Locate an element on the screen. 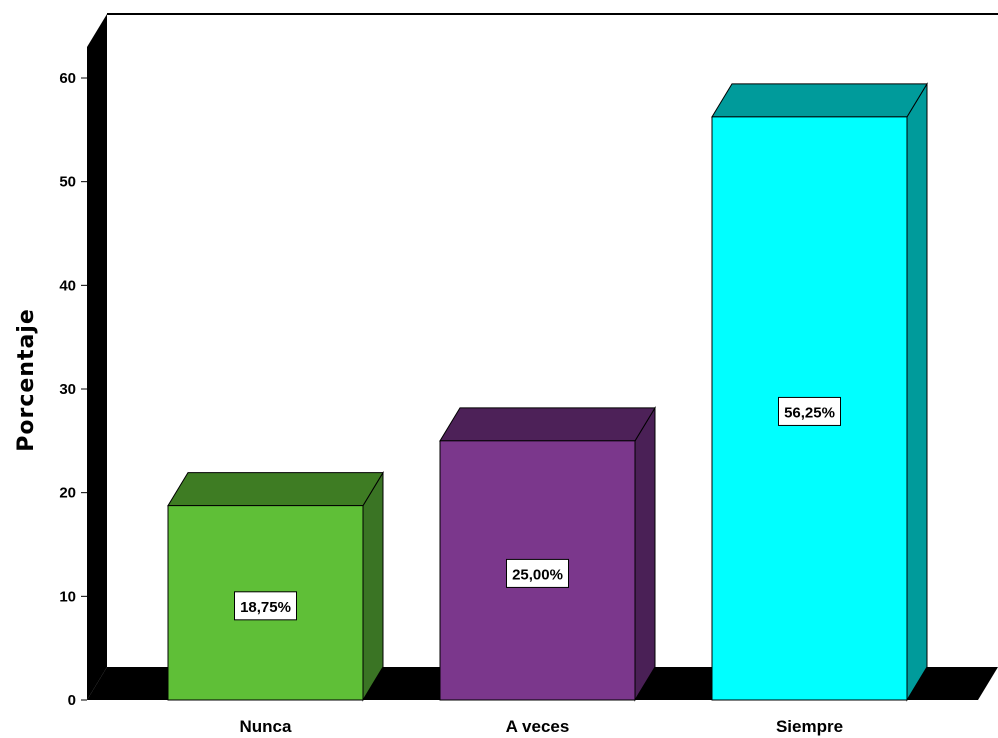  x-axis-categories: Nunca A veces Siempre is located at coordinates (542, 726).